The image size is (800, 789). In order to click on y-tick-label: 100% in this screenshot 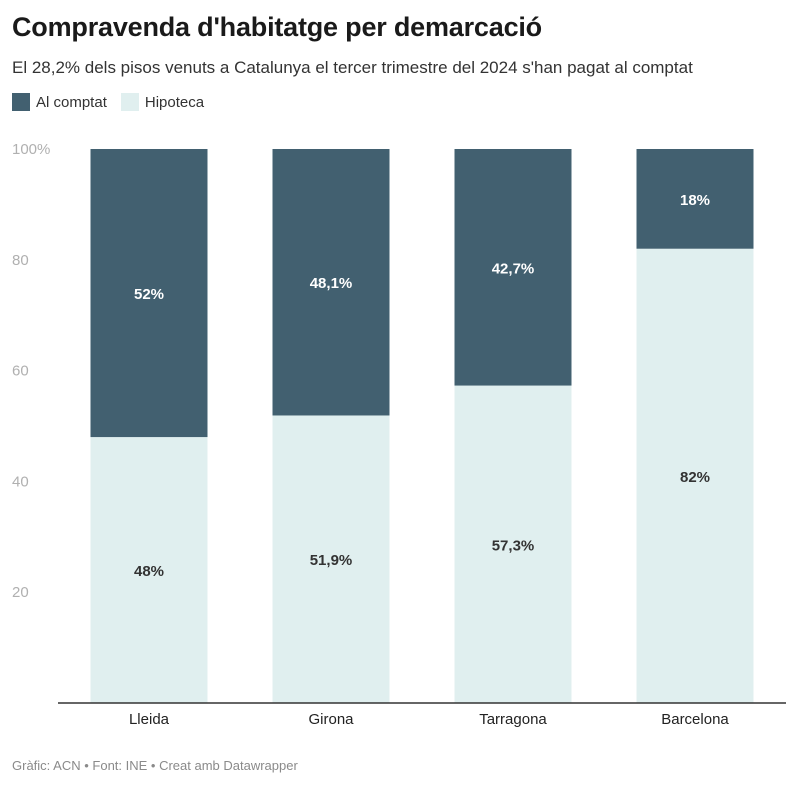, I will do `click(31, 149)`.